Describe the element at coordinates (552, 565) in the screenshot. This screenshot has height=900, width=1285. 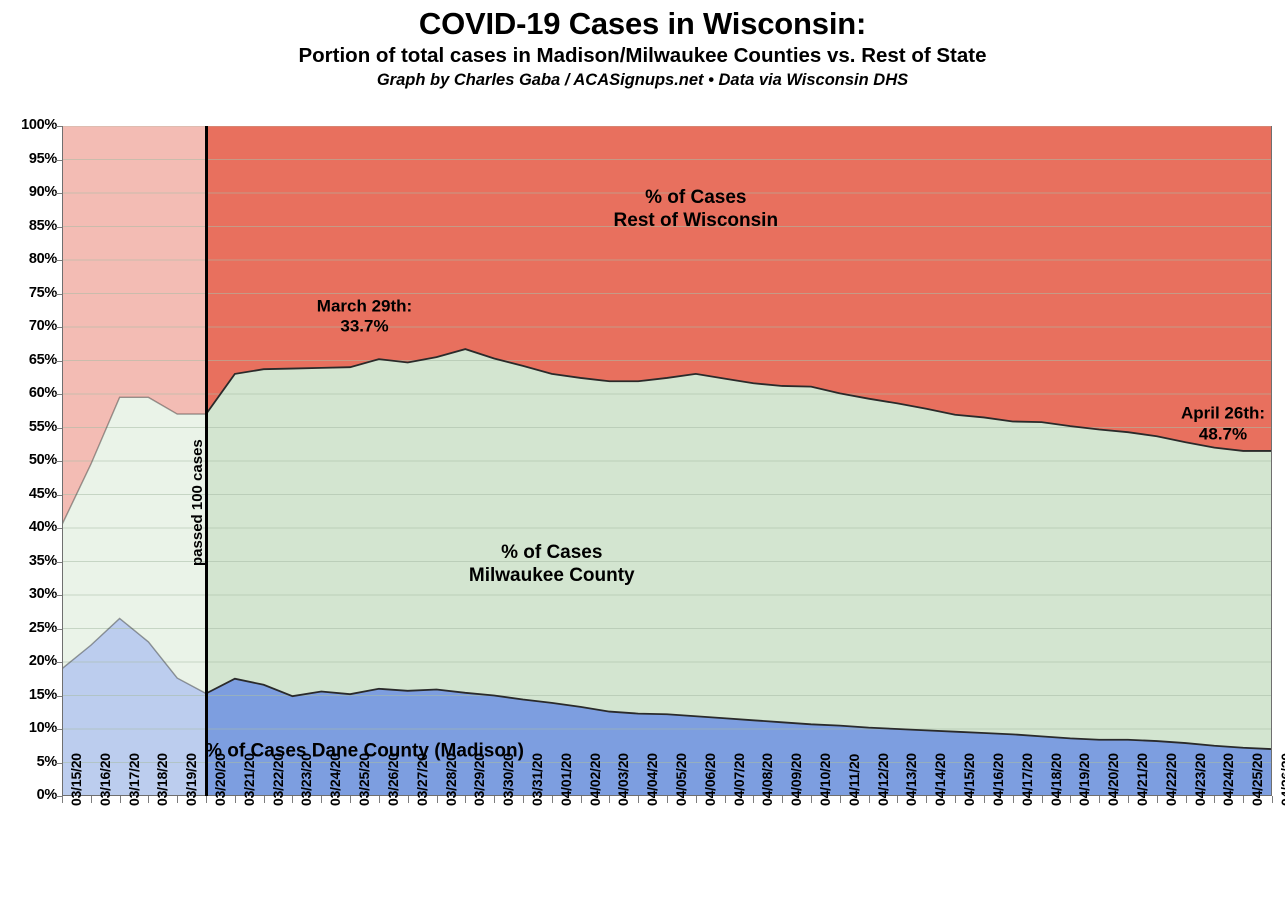
I see `area-label-milwaukee-county: % of Cases Milwaukee County` at that location.